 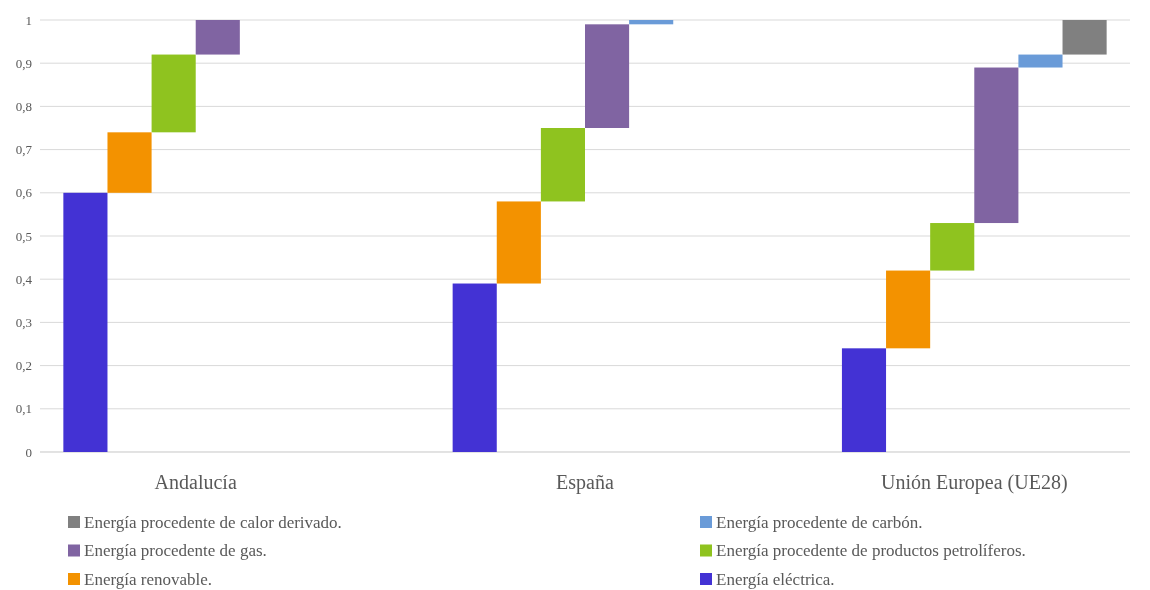 I want to click on y-tick-label: 0,3, so click(x=23, y=322).